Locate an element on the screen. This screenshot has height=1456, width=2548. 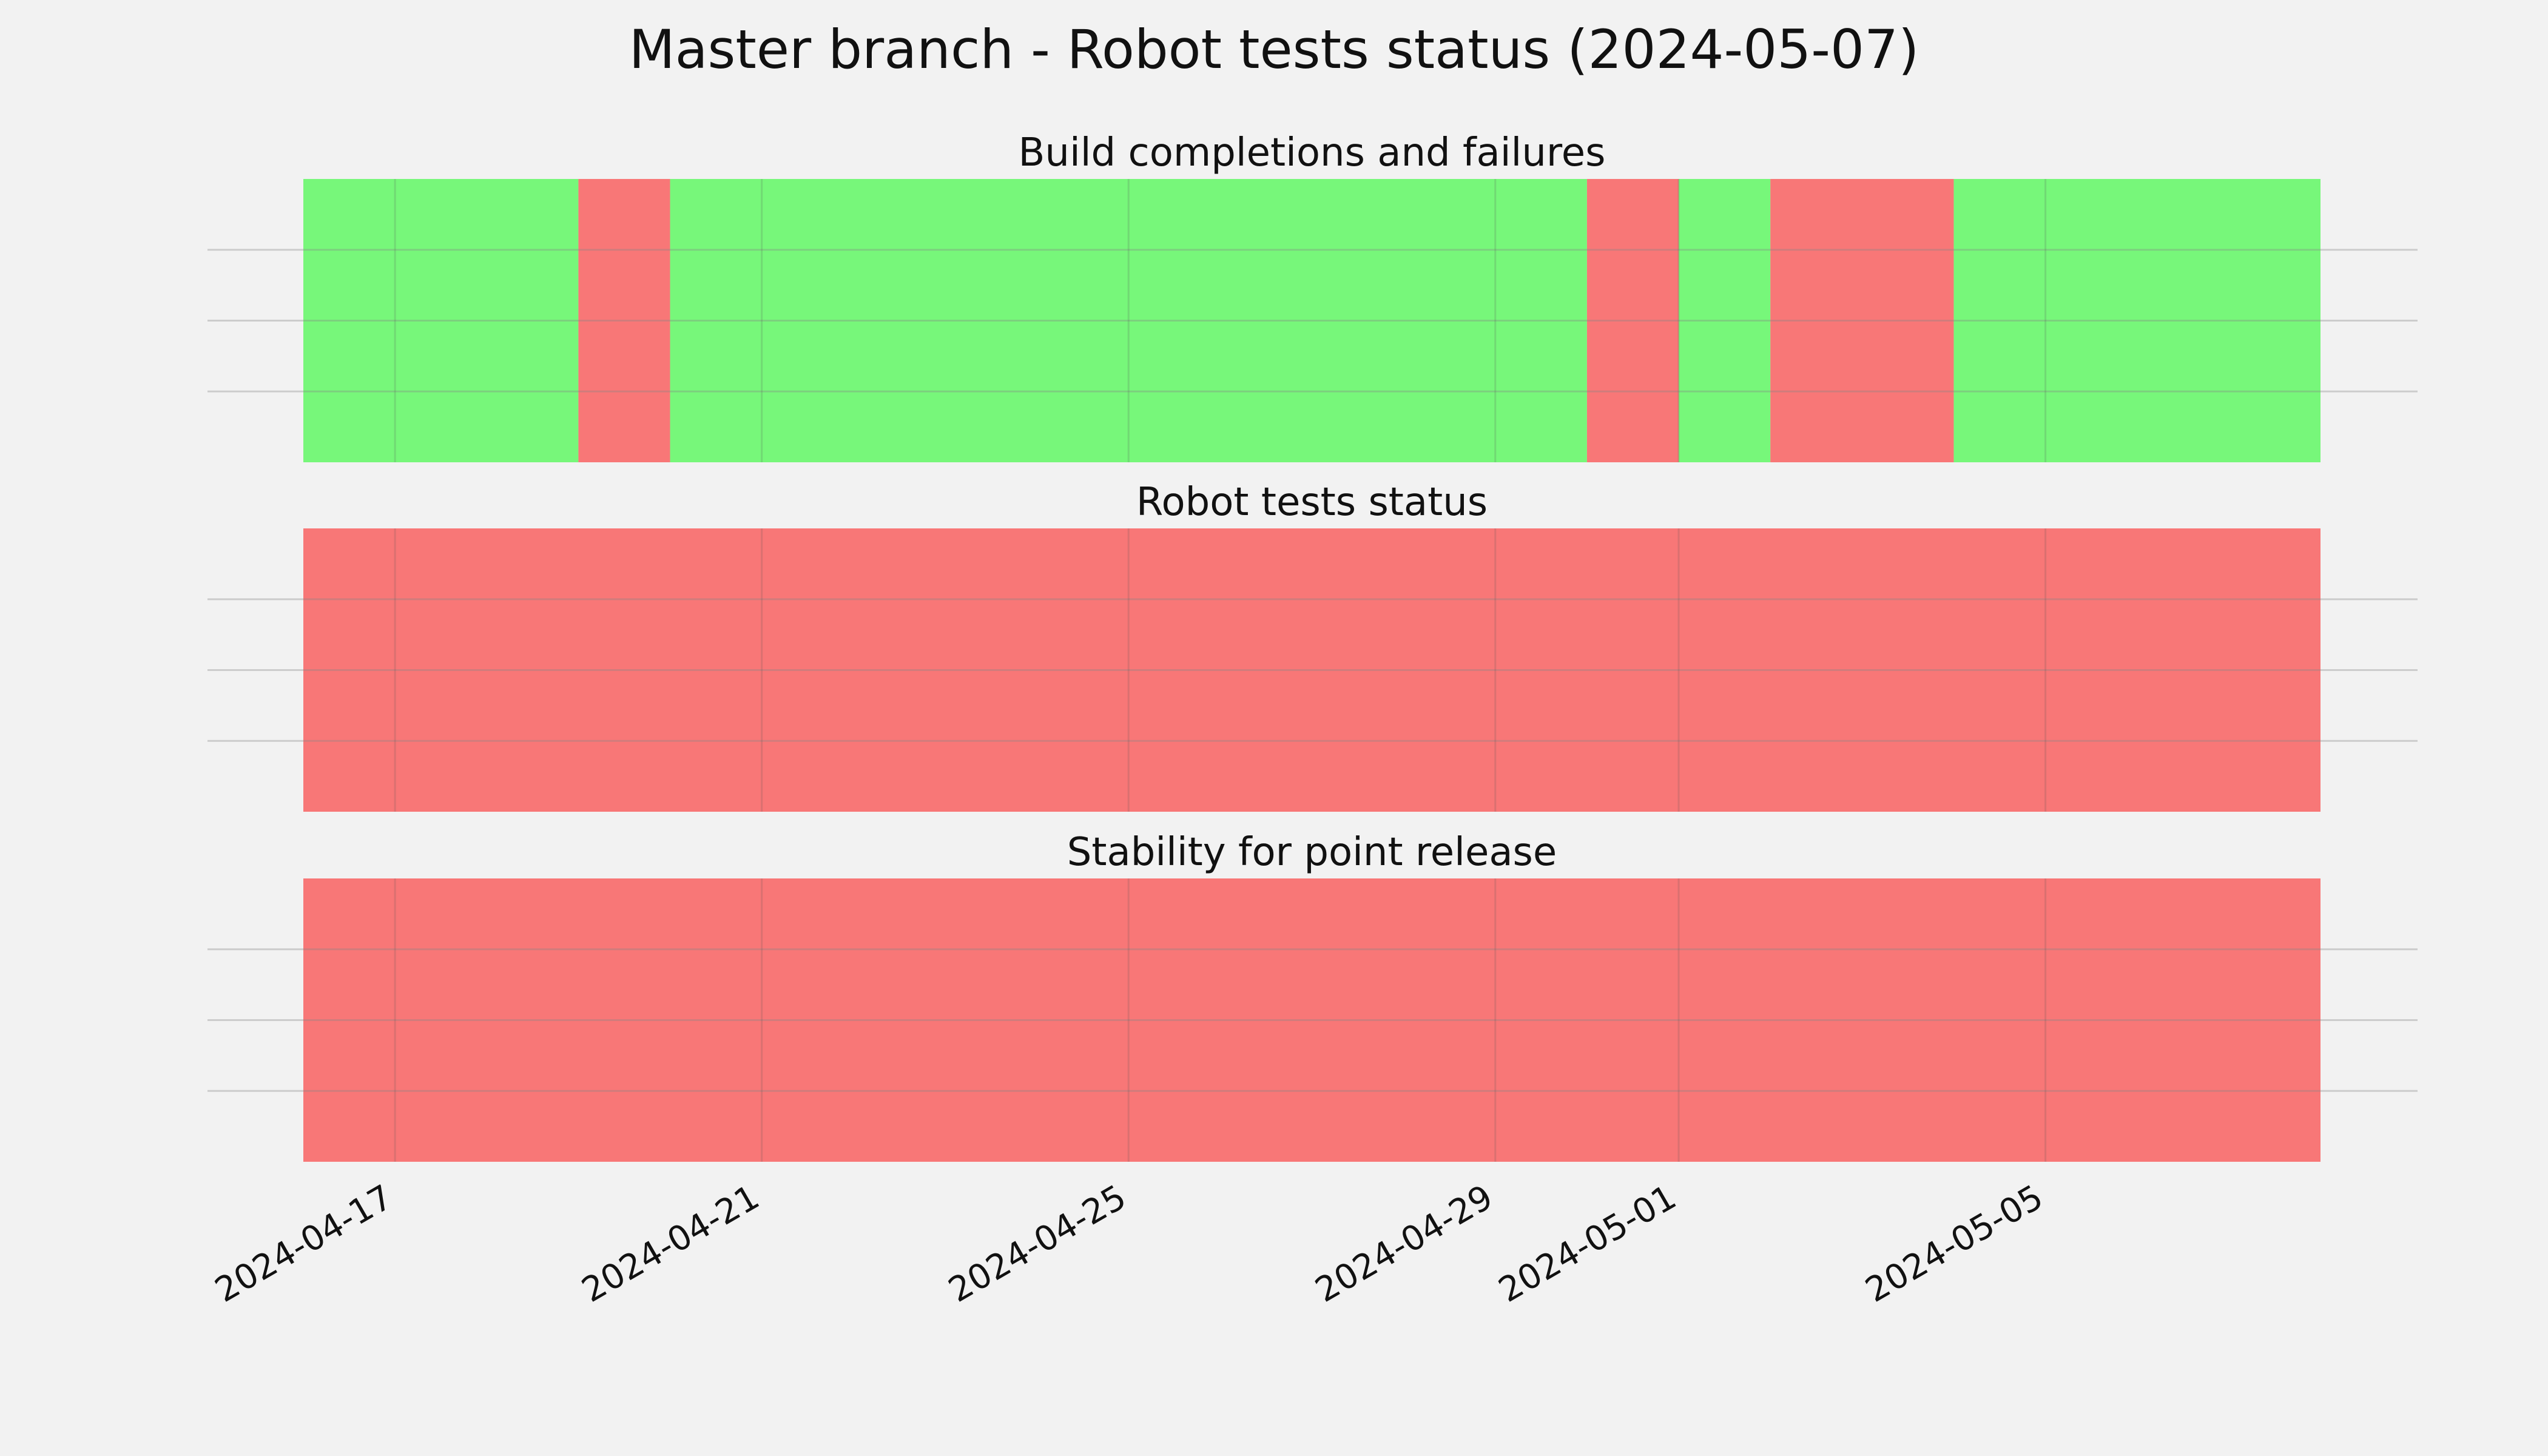
panel-title: Stability for point release is located at coordinates (1312, 852).